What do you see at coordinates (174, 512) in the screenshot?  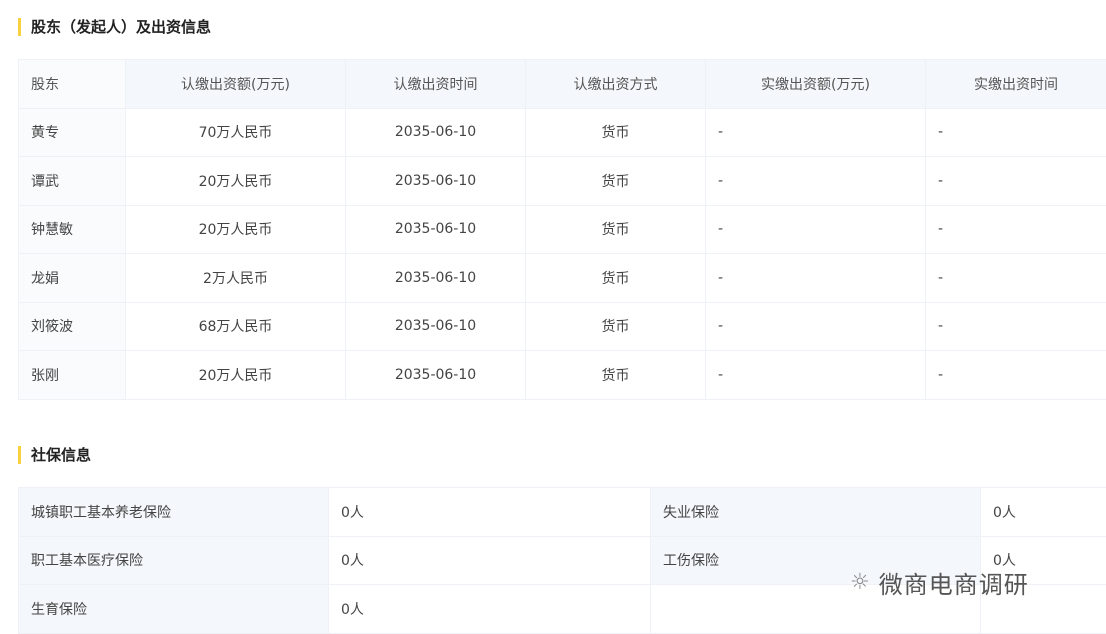 I see `insurance-label: 城镇职工基本养老保险` at bounding box center [174, 512].